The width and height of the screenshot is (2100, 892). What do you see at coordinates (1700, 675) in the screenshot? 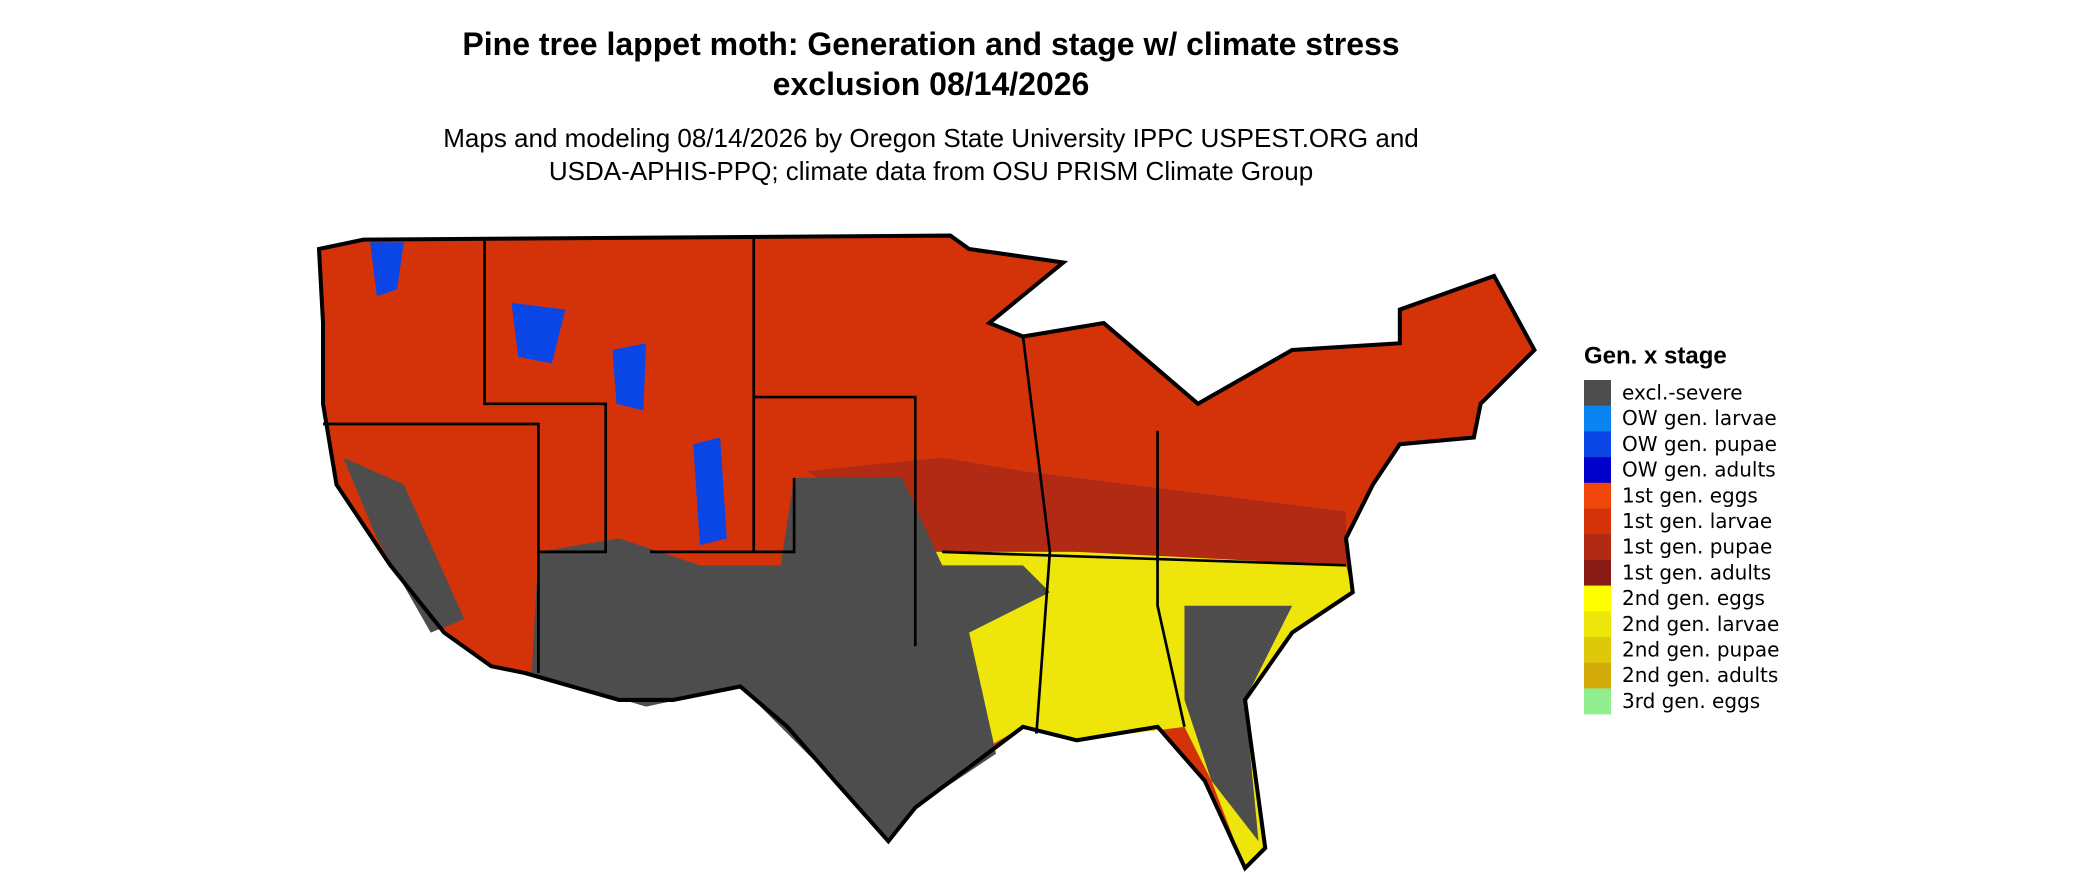
I see `legend-label: 2nd gen. adults` at bounding box center [1700, 675].